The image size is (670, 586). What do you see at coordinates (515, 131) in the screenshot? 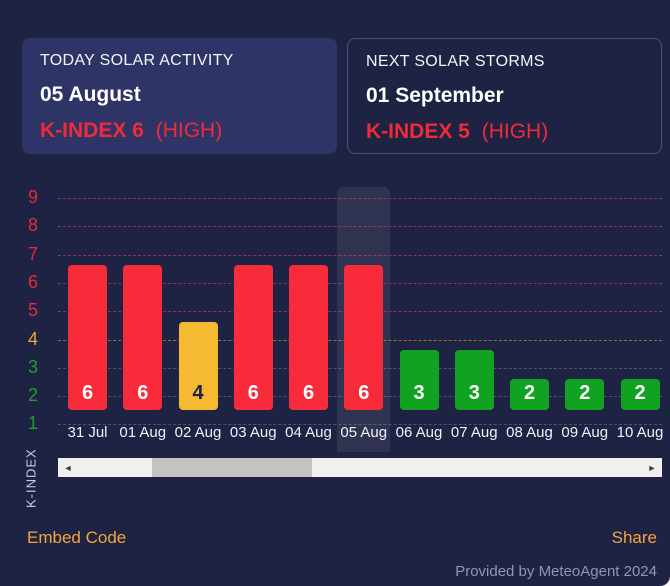
I see `next-kindex-level: (HIGH)` at bounding box center [515, 131].